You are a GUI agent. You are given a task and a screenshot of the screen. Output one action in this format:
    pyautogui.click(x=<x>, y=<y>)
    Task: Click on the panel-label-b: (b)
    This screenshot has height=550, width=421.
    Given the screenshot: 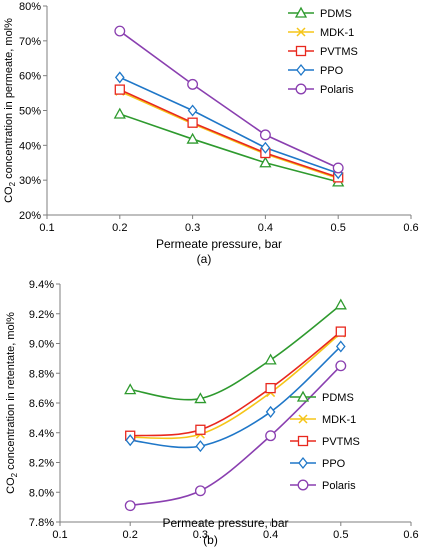 What is the action you would take?
    pyautogui.click(x=210, y=540)
    